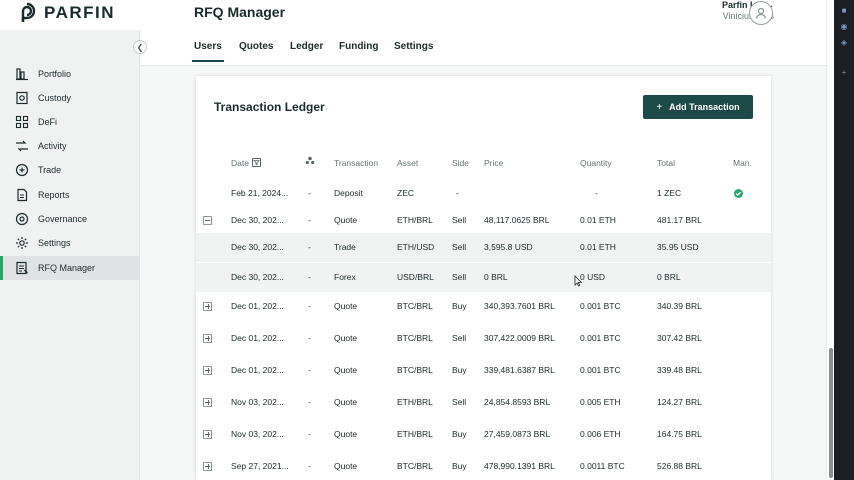  I want to click on add-panel-icon: +, so click(844, 72).